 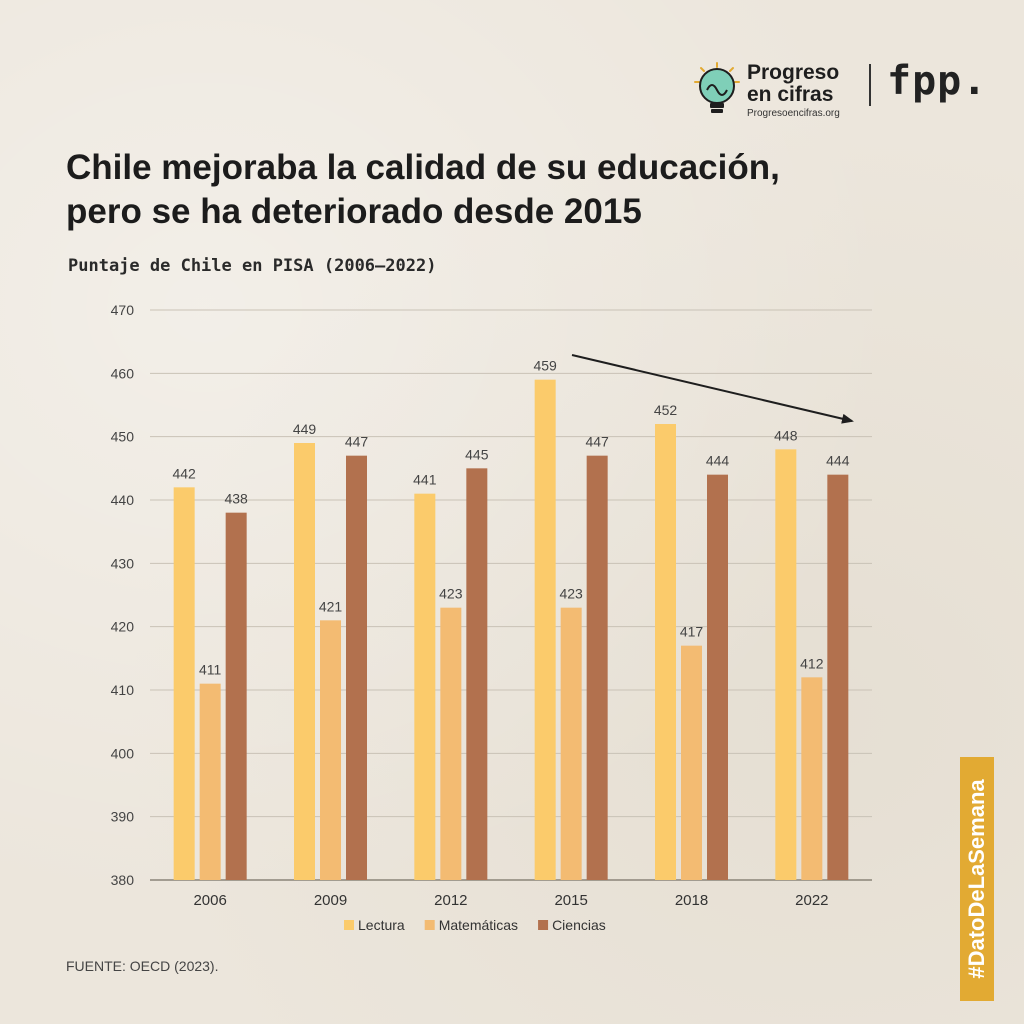 I want to click on legend-label: Lectura, so click(x=381, y=925).